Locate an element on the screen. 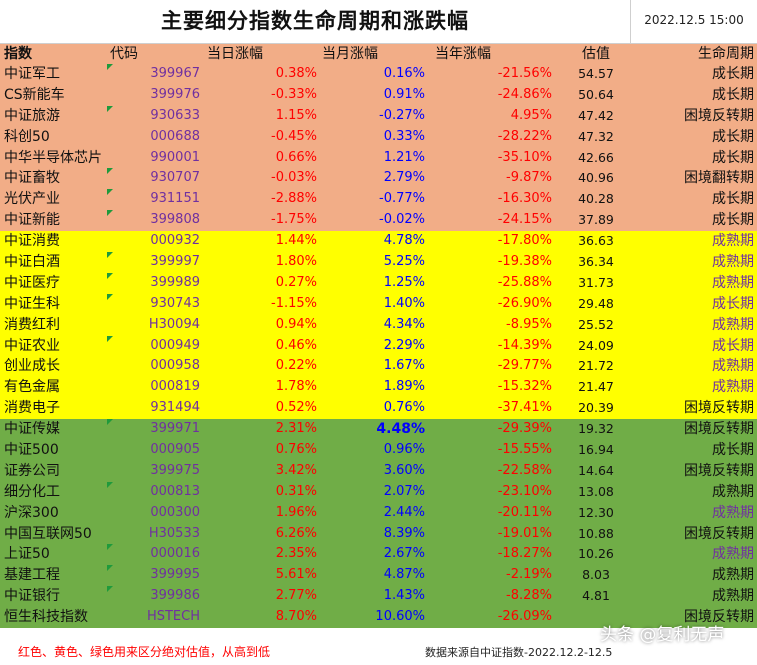 This screenshot has width=757, height=665. index-name: 中证传媒 is located at coordinates (32, 429).